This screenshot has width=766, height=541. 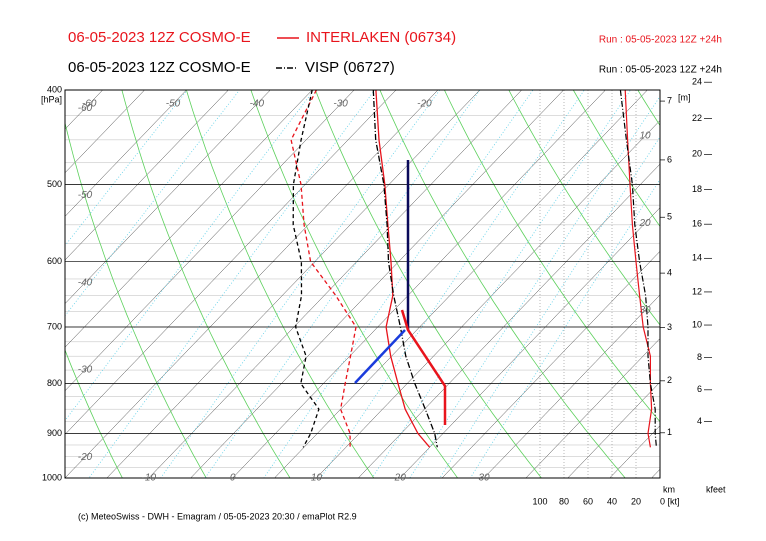 I want to click on y-tick-label: 1000, so click(x=52, y=477).